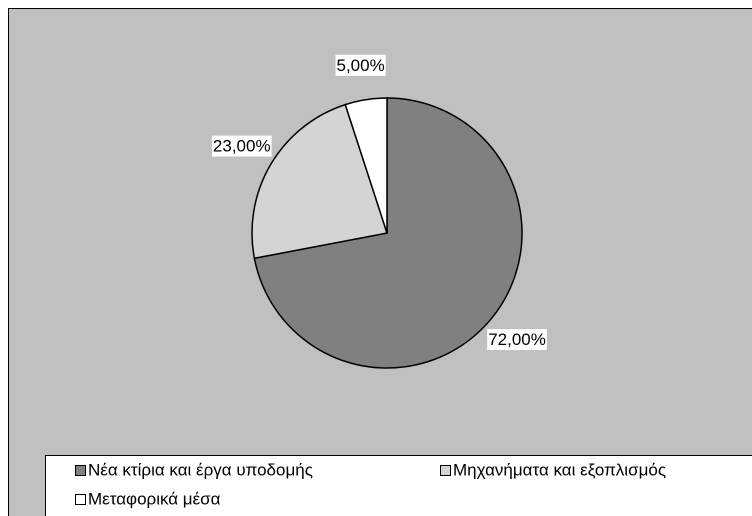 This screenshot has height=516, width=752. I want to click on data-label: 23,00%, so click(242, 146).